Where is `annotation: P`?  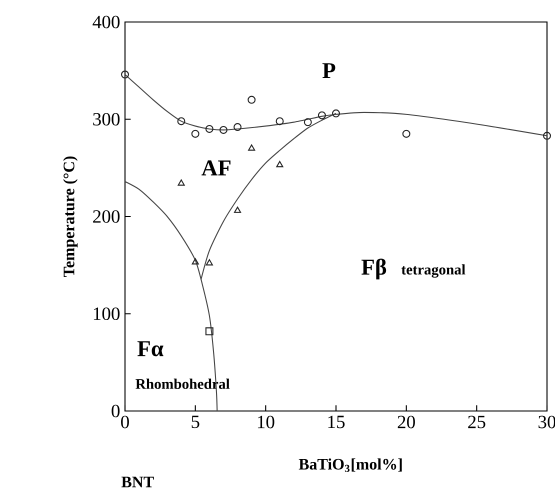 annotation: P is located at coordinates (329, 70).